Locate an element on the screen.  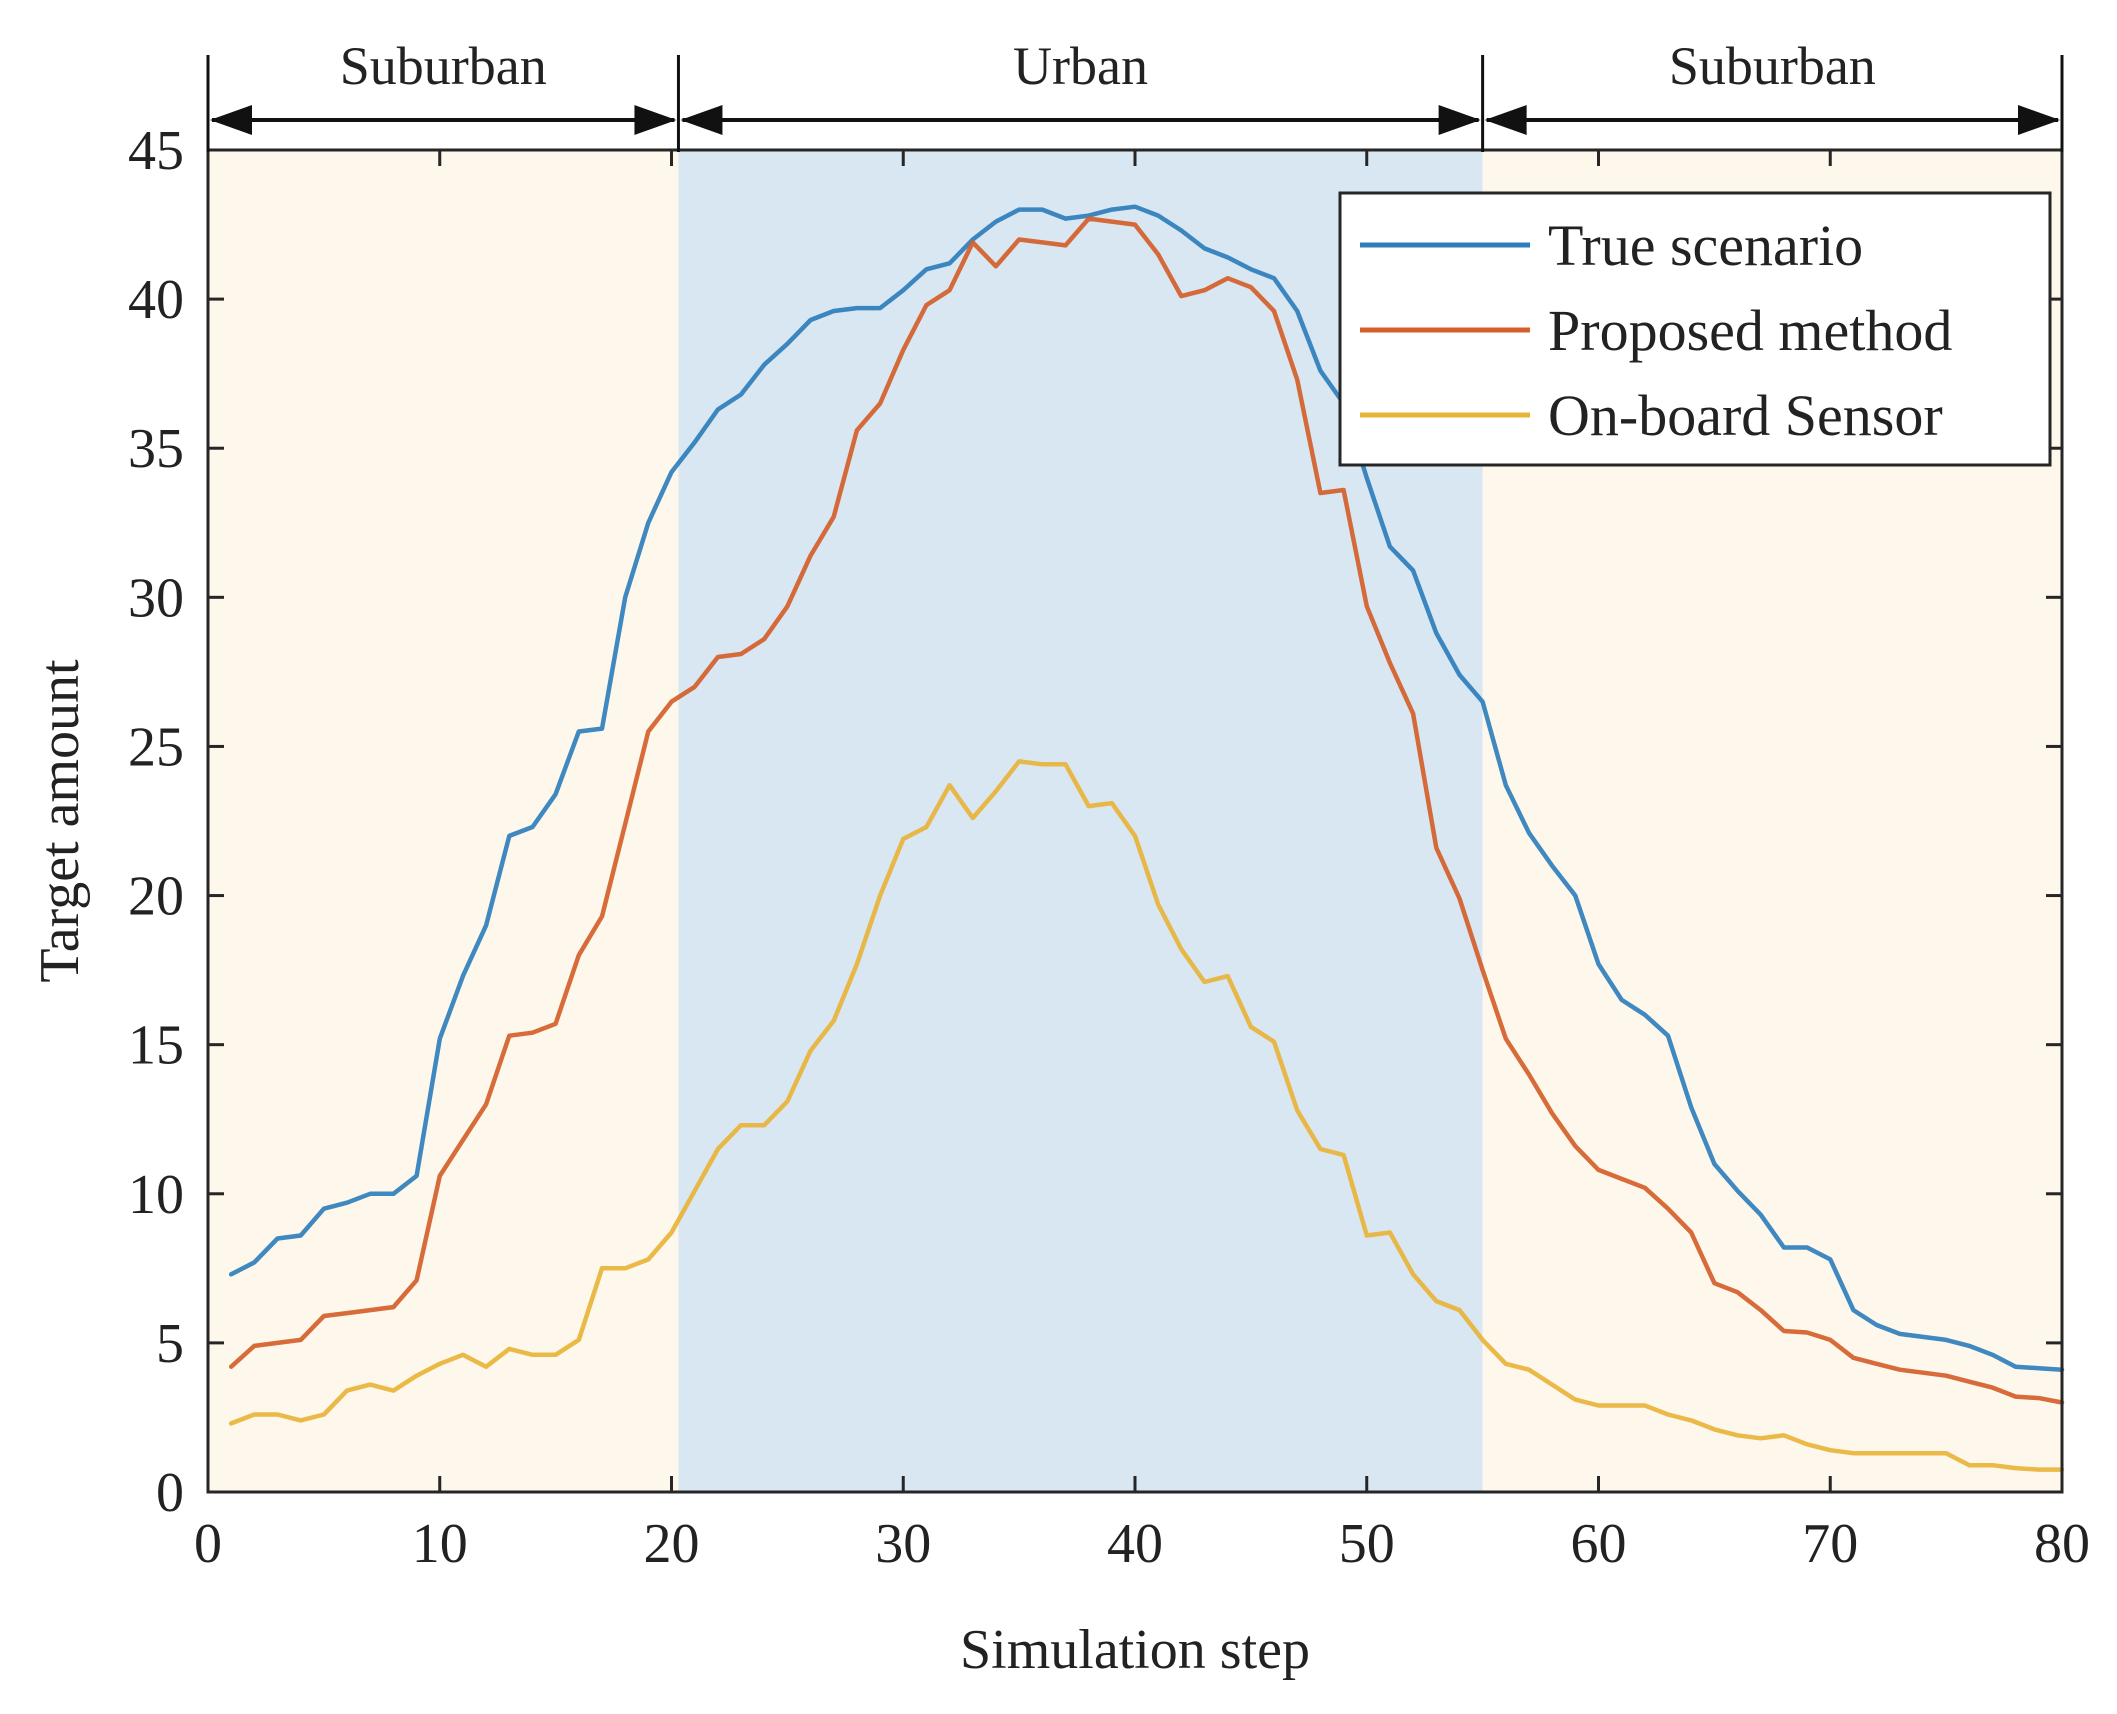
x-tick-label: 30 is located at coordinates (903, 1544).